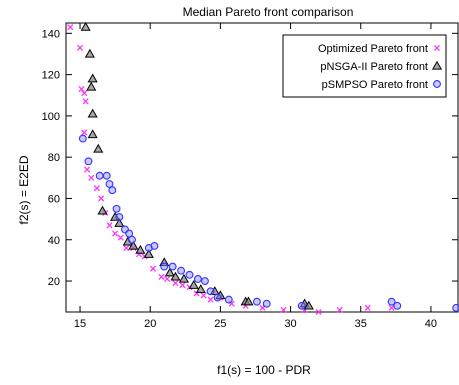 This screenshot has height=385, width=459. Describe the element at coordinates (51, 34) in the screenshot. I see `y-tick-label: 140` at that location.